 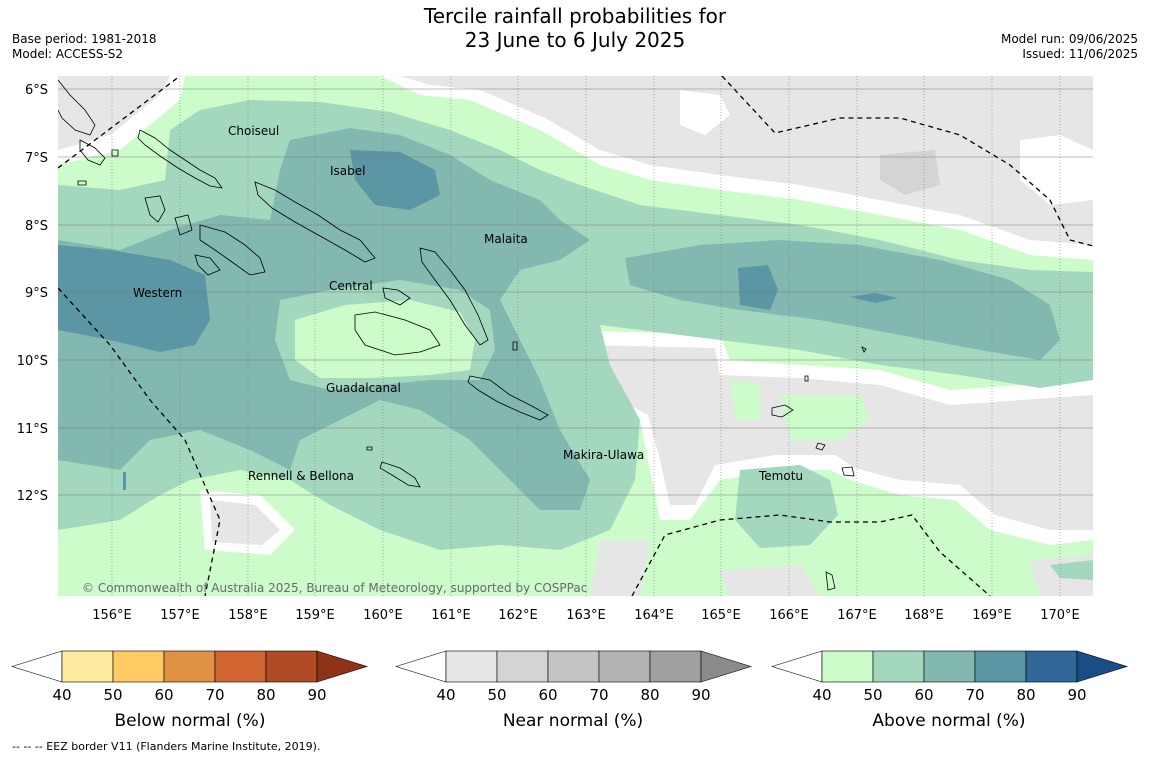 I want to click on meta-right: Model run: 09/06/2025 Issued: 11/06/2025, so click(x=1069, y=47).